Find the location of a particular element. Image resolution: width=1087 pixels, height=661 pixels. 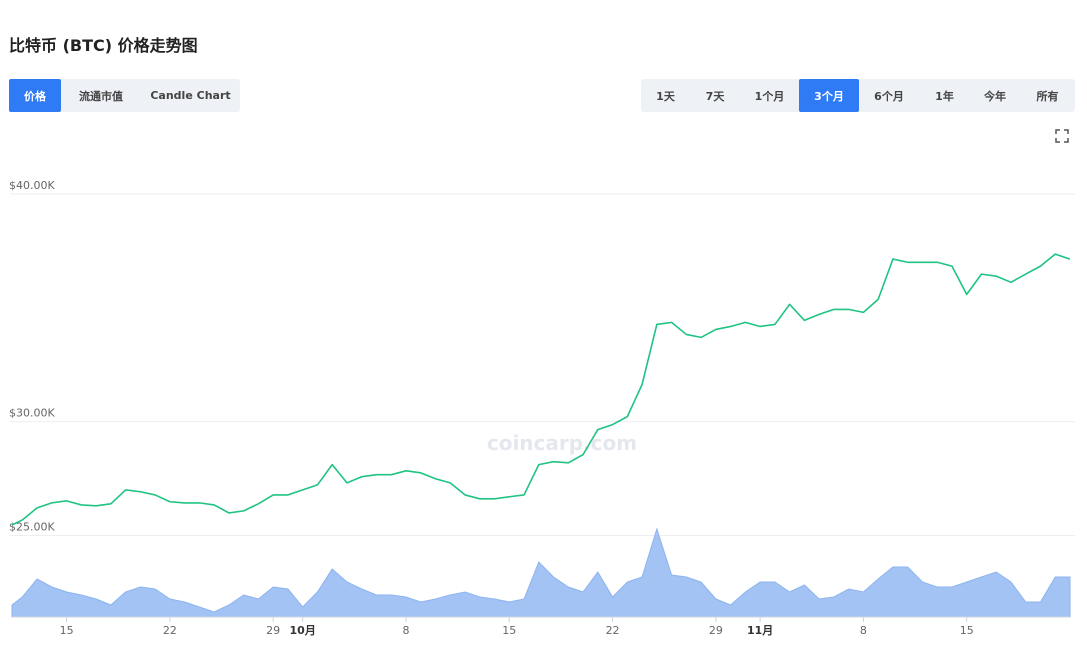

tab-button: 6个月 is located at coordinates (889, 96).